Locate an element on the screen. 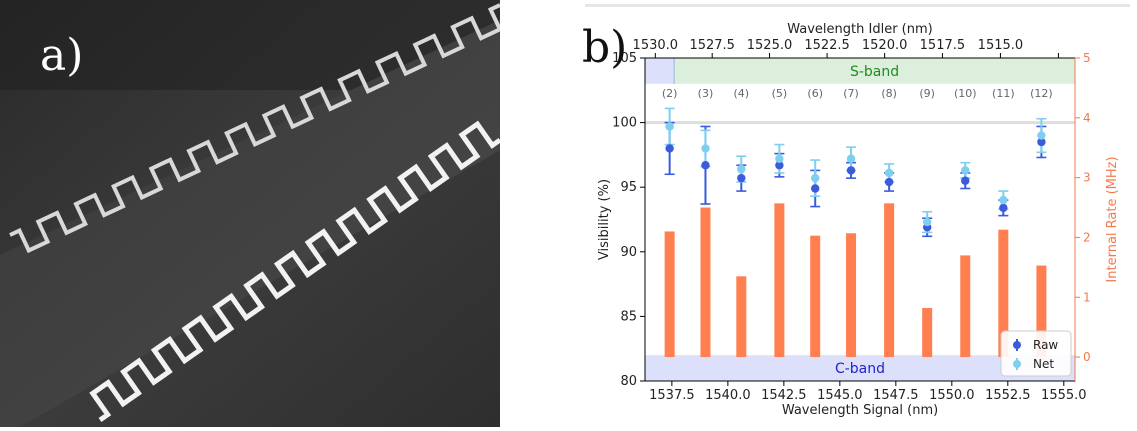 Image resolution: width=1137 pixels, height=431 pixels. y2-tick-label: 0 is located at coordinates (1087, 357).